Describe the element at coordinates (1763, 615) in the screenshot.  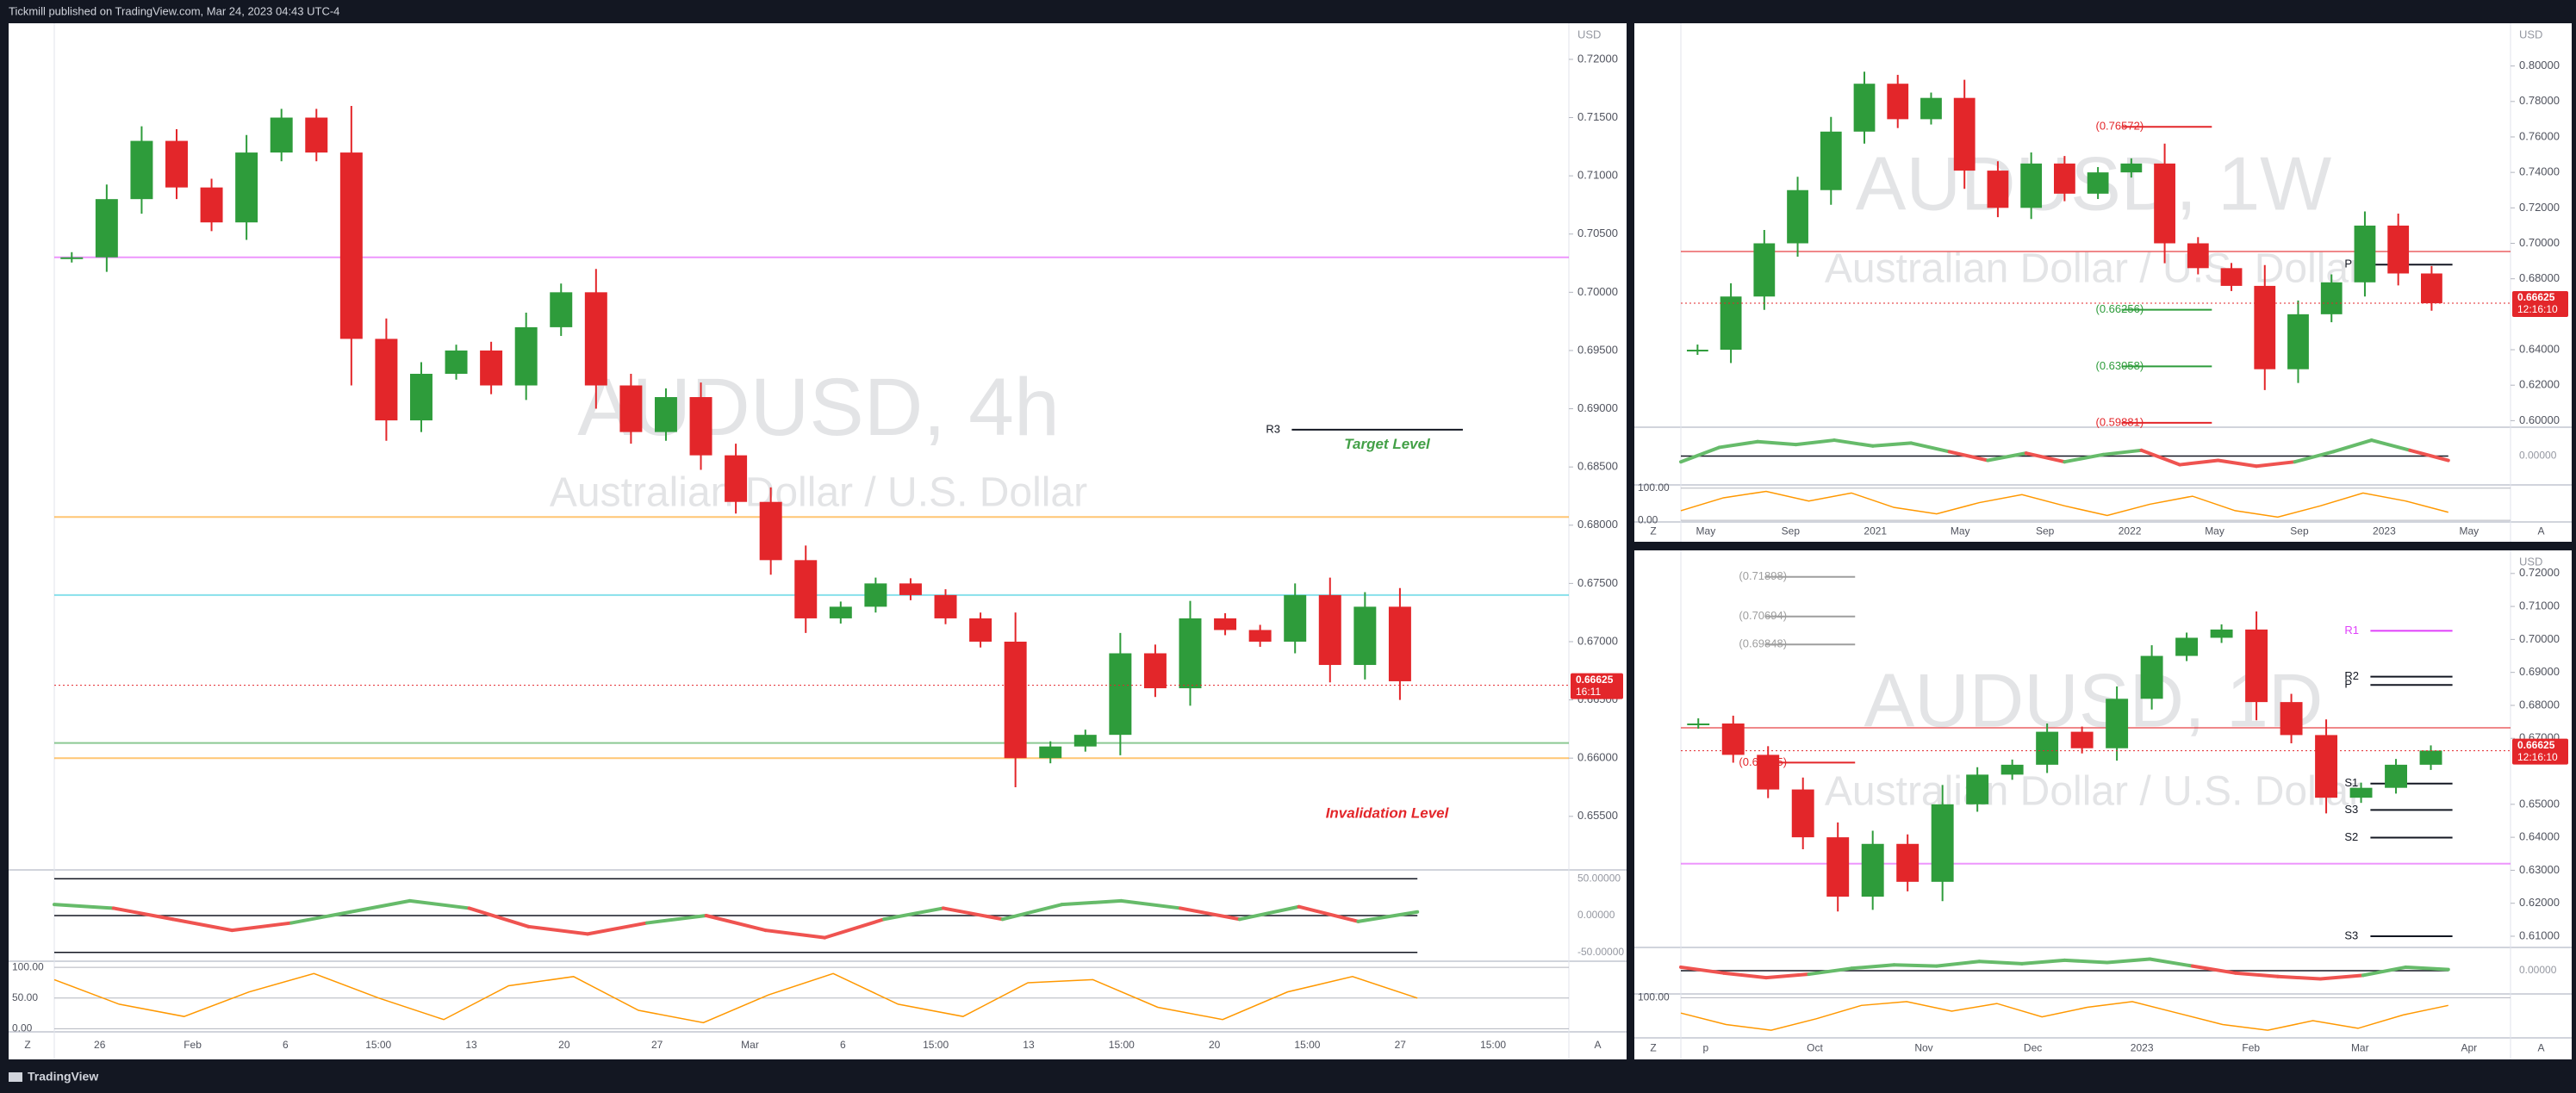
I see `level-label: (0.70694)` at that location.